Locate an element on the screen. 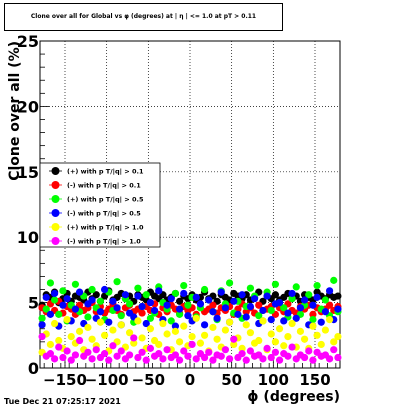 This screenshot has height=409, width=400. legend-entry: (-) with p T/|q| > 0.5 is located at coordinates (95, 213).